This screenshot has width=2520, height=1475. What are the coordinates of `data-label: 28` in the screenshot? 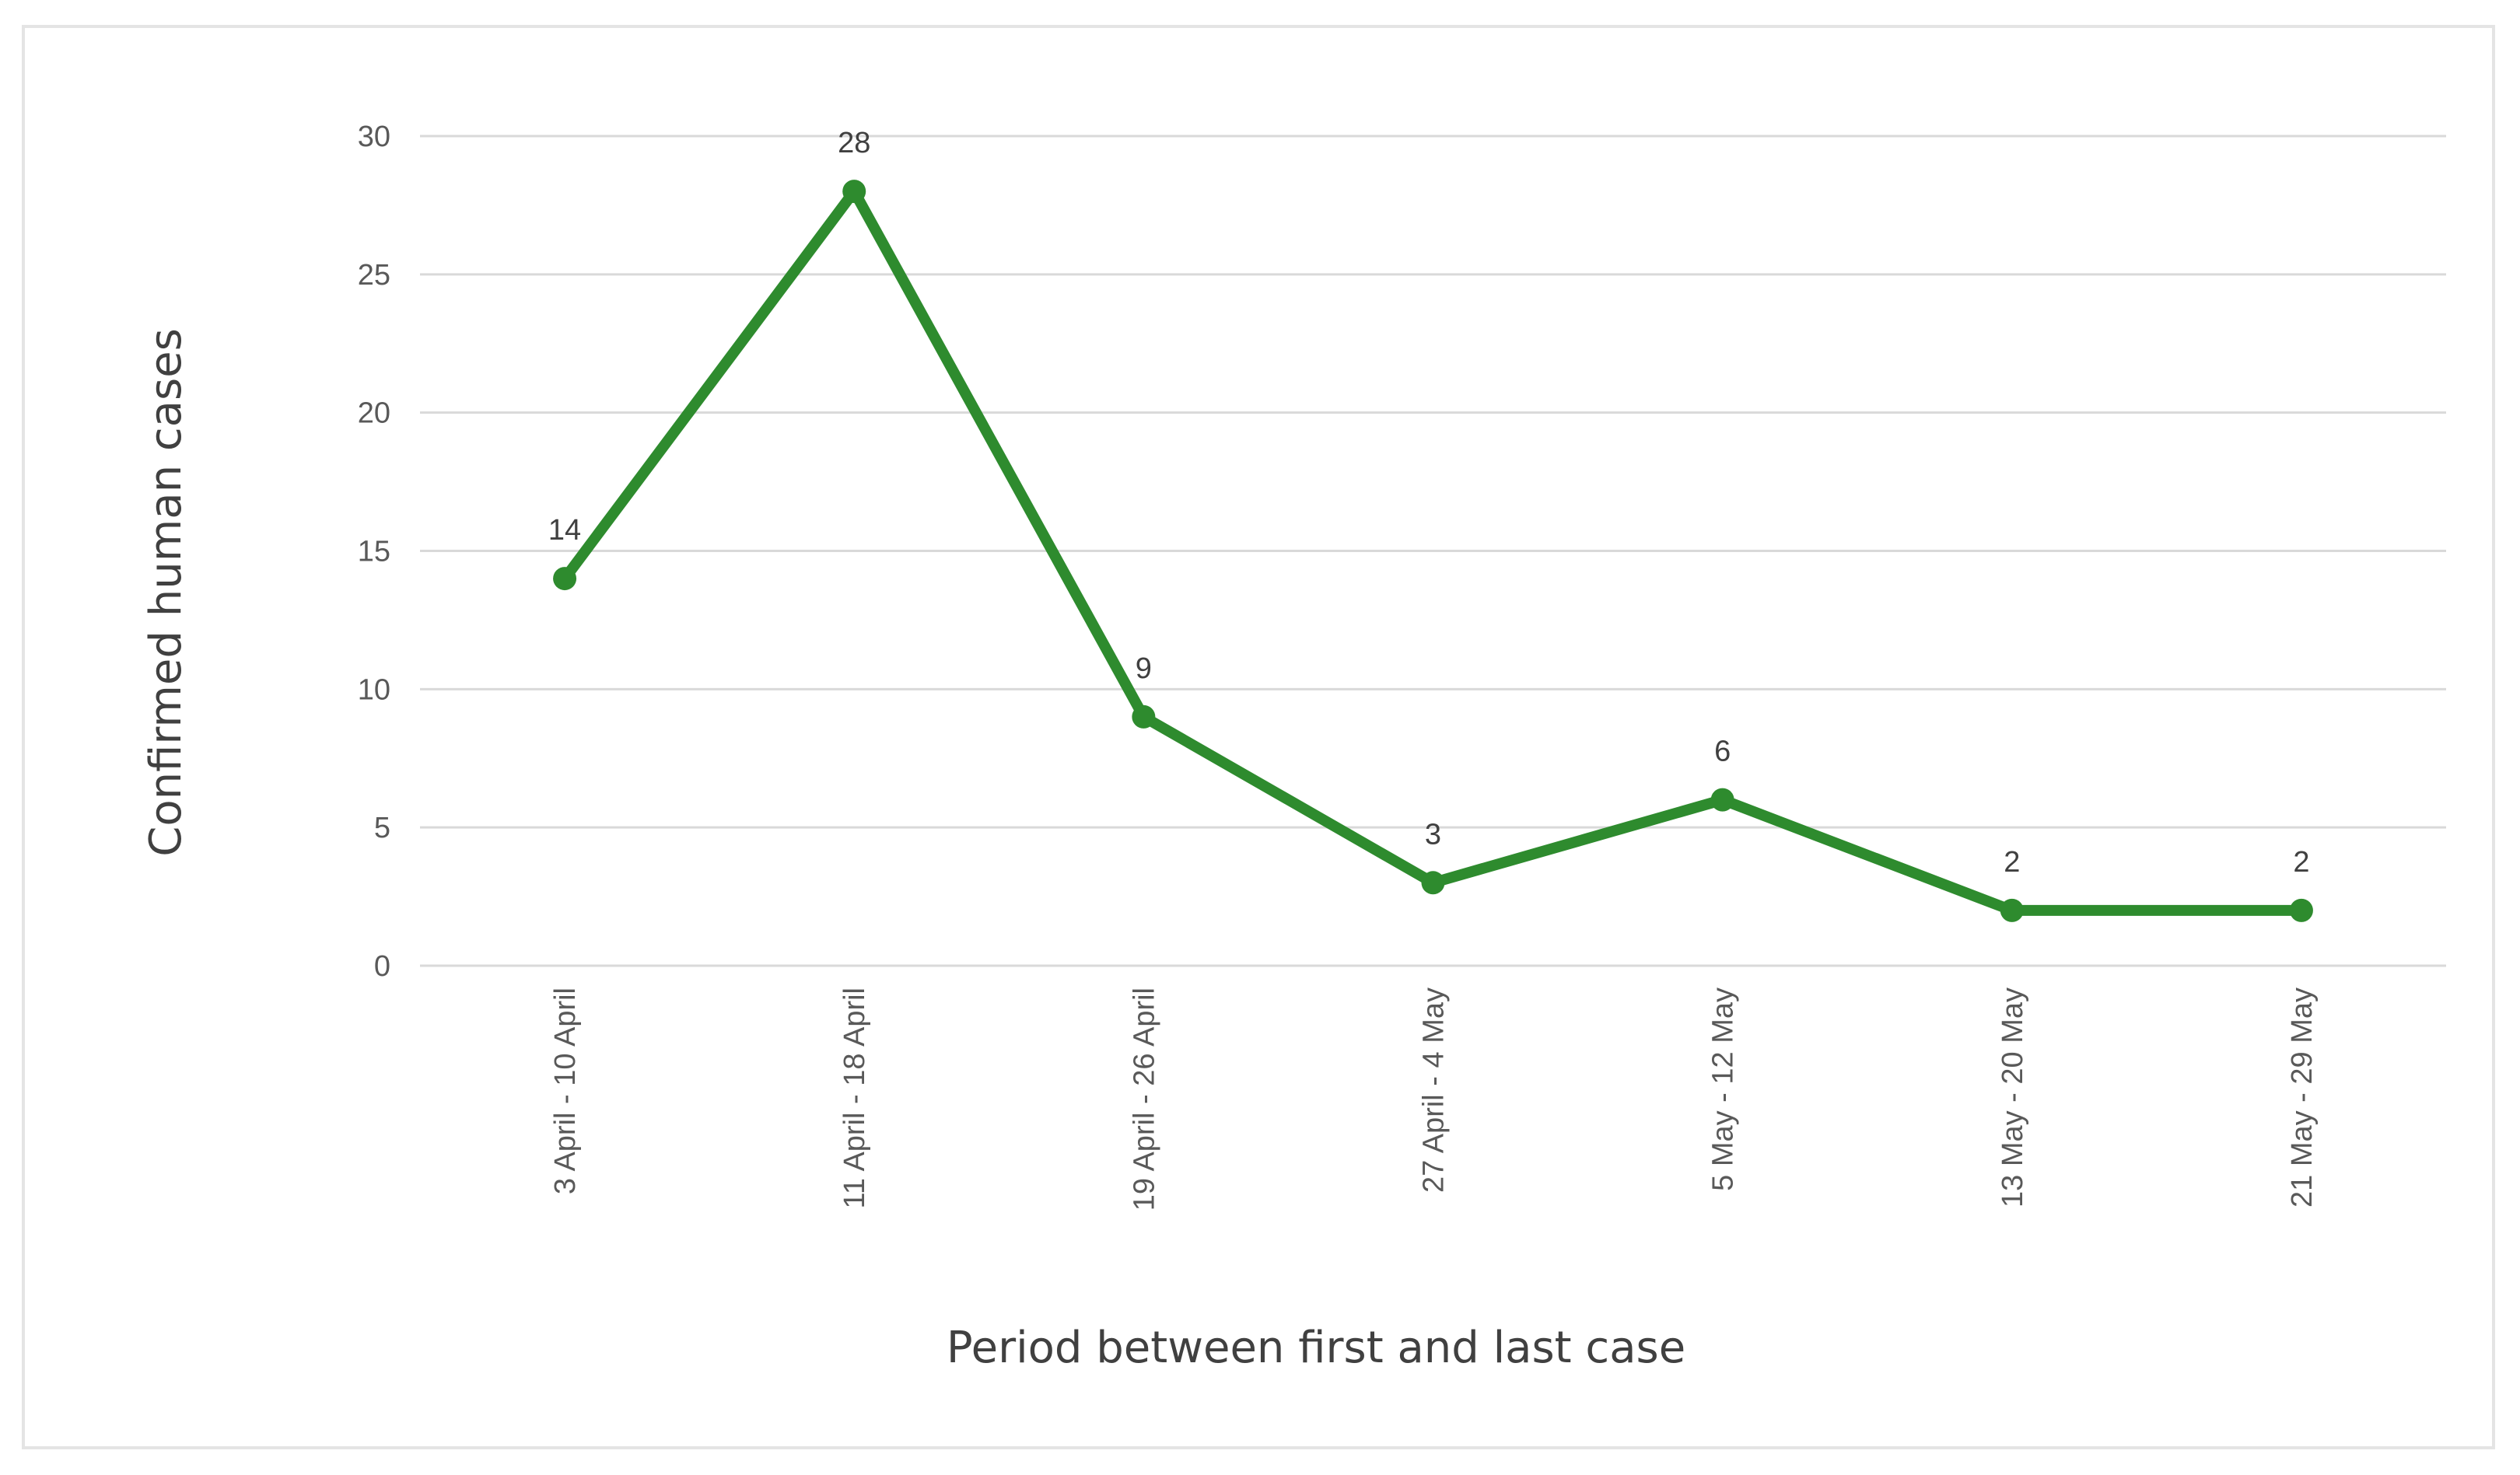 It's located at (854, 143).